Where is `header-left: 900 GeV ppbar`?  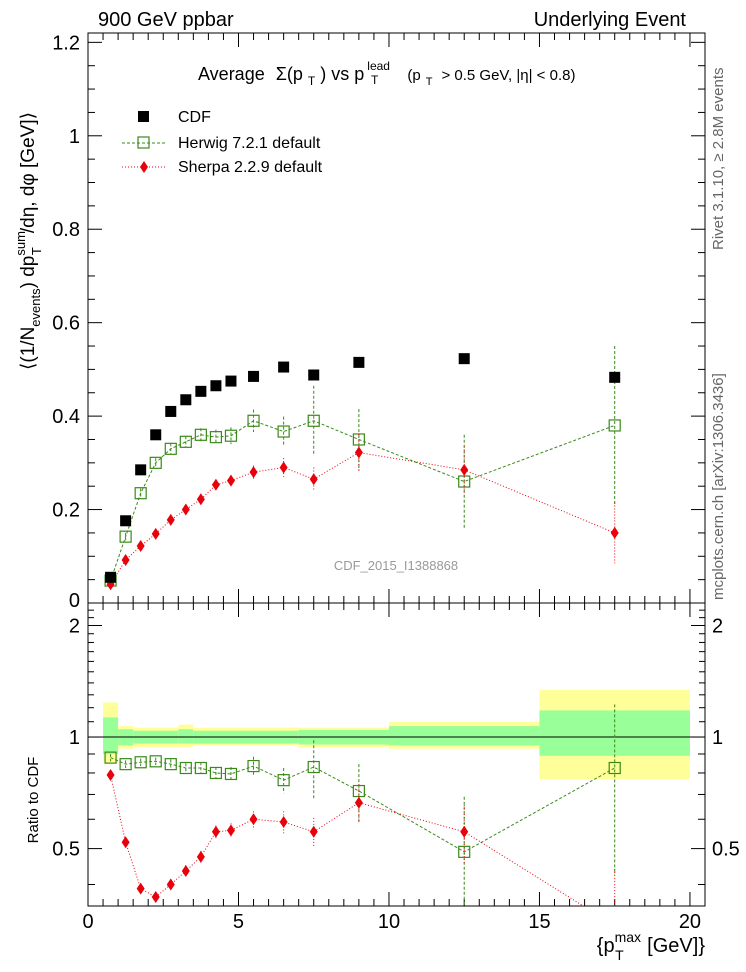
header-left: 900 GeV ppbar is located at coordinates (166, 20).